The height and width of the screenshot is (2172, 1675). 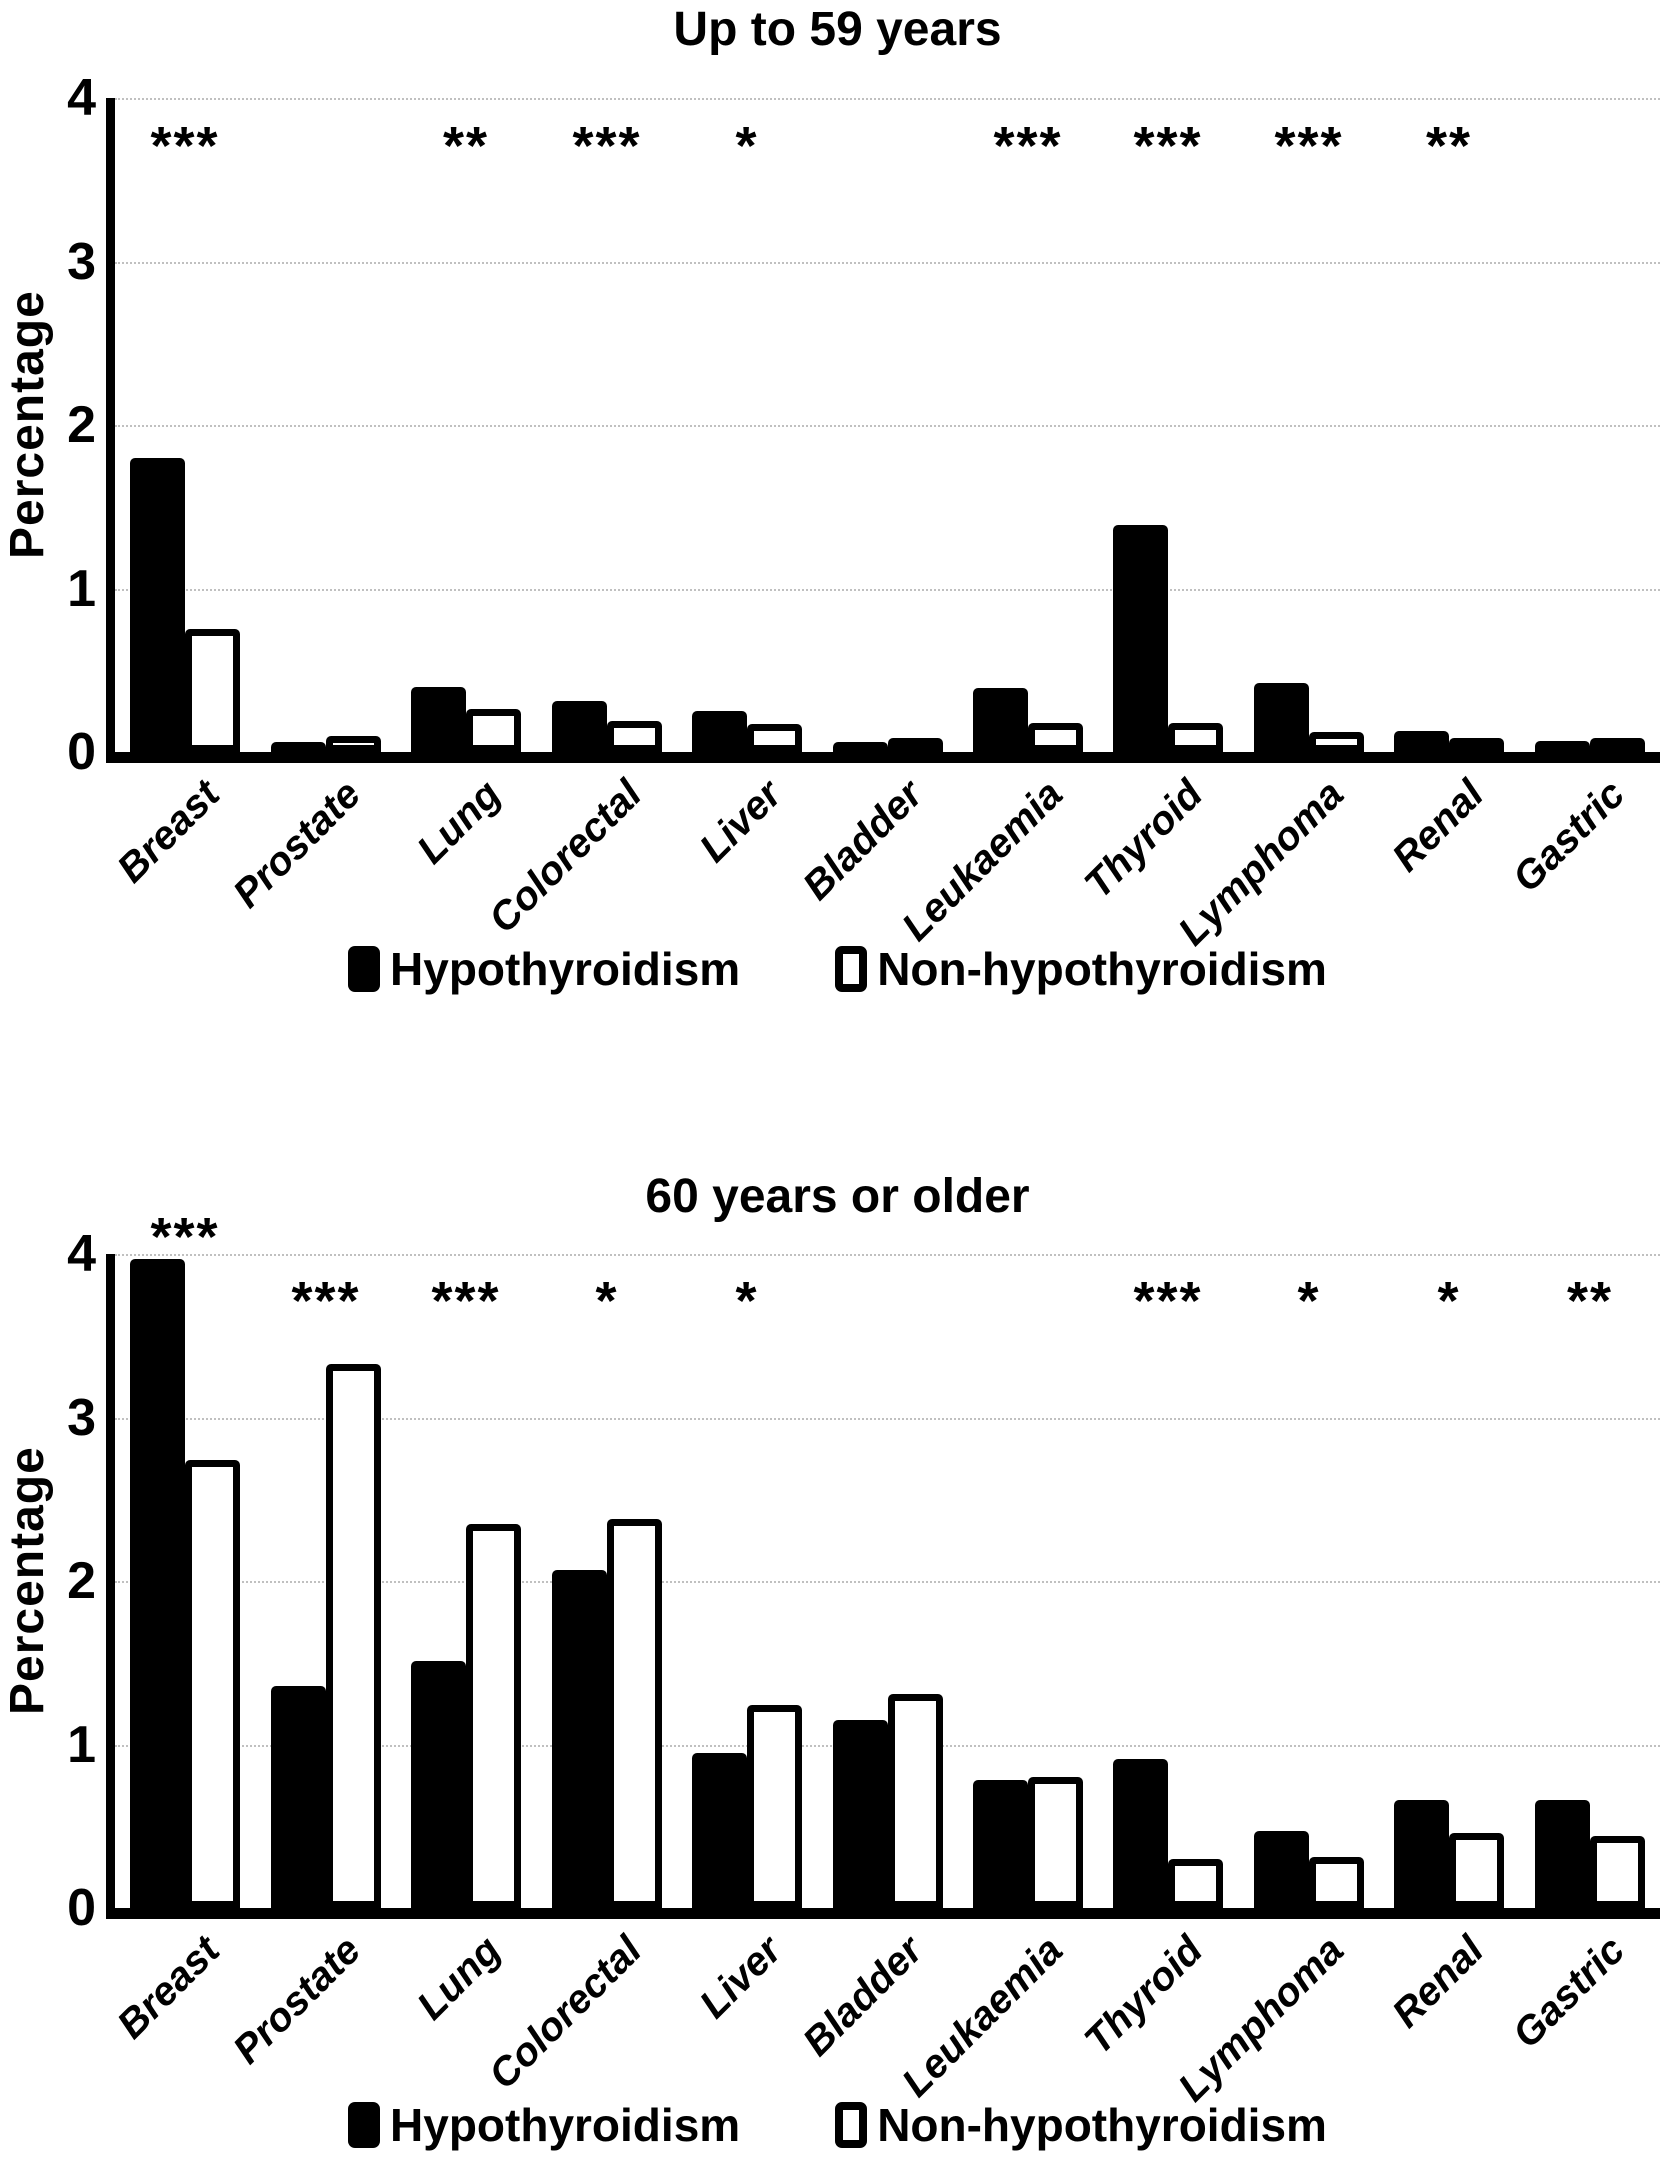 I want to click on chart-title: Up to 59 years, so click(x=837, y=29).